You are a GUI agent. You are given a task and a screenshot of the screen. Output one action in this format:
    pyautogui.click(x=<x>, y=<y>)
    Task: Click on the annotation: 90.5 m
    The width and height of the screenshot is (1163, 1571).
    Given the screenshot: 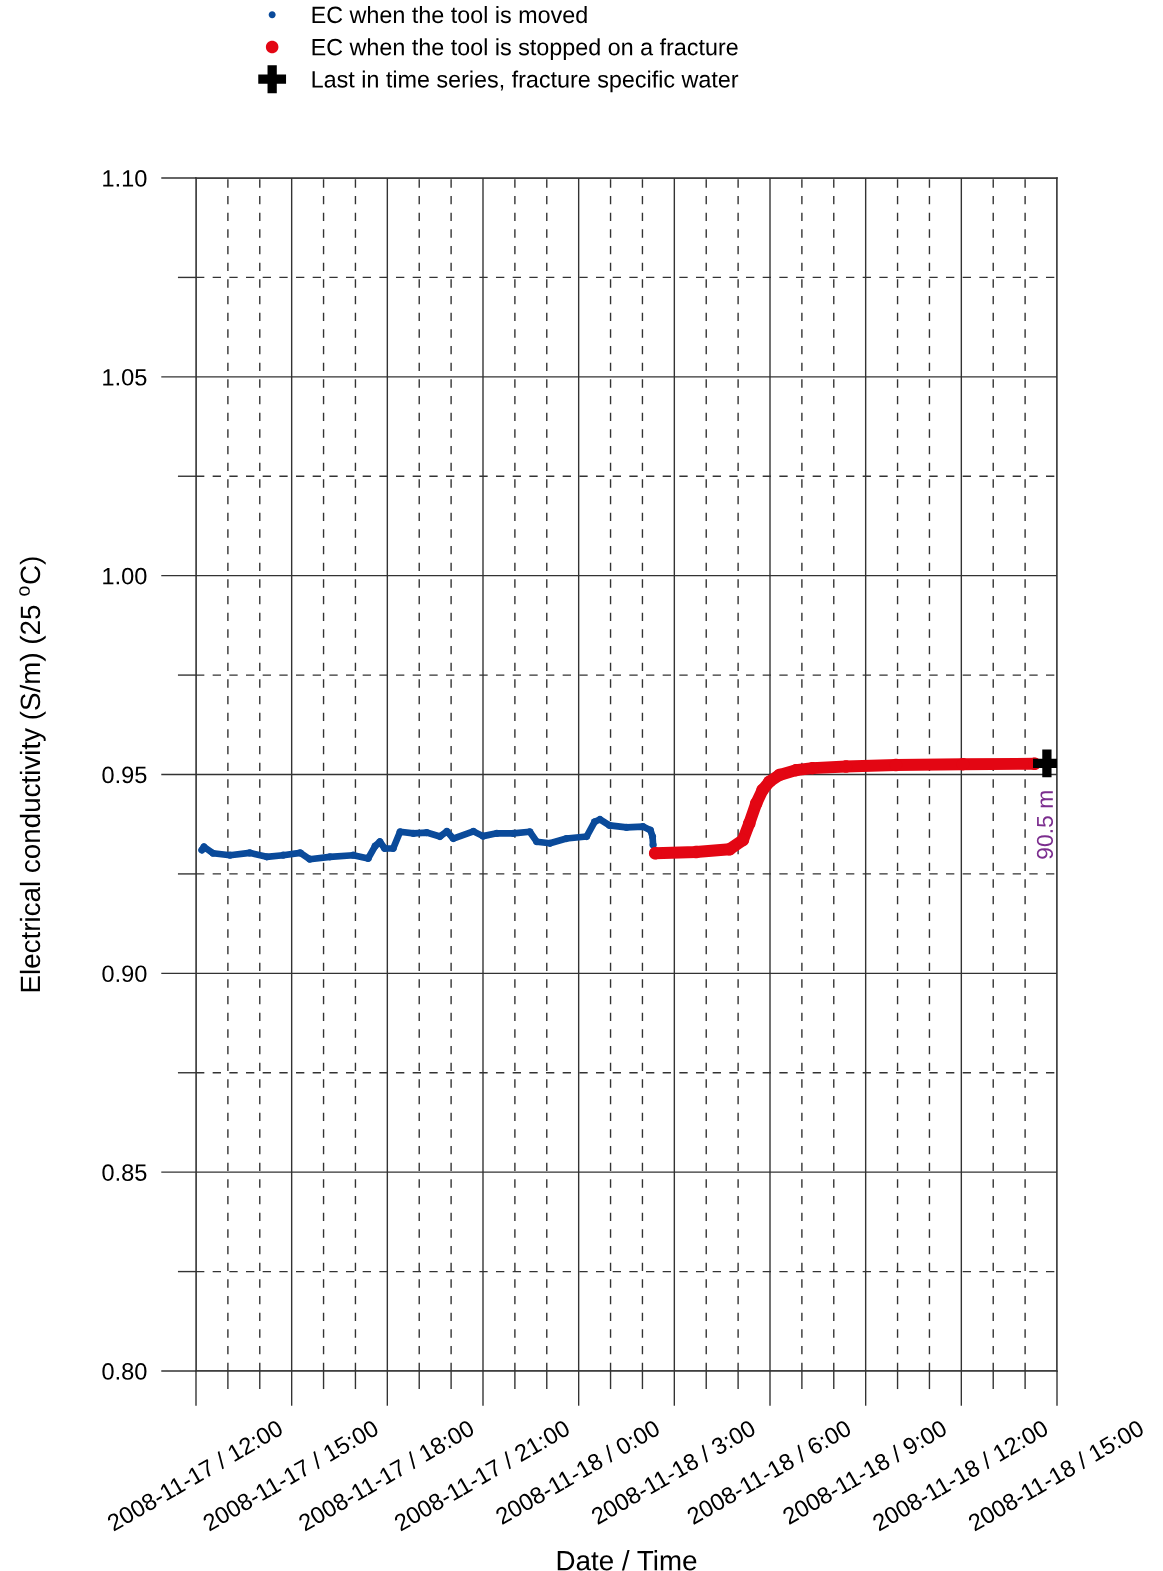 What is the action you would take?
    pyautogui.click(x=1045, y=825)
    